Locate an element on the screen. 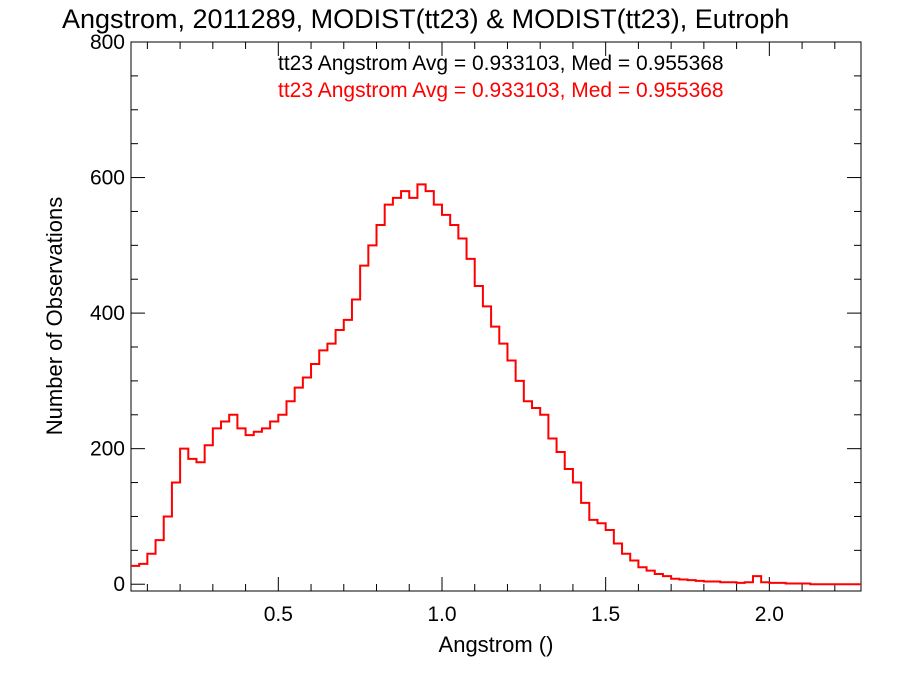  y-tick-label: 0 is located at coordinates (119, 584).